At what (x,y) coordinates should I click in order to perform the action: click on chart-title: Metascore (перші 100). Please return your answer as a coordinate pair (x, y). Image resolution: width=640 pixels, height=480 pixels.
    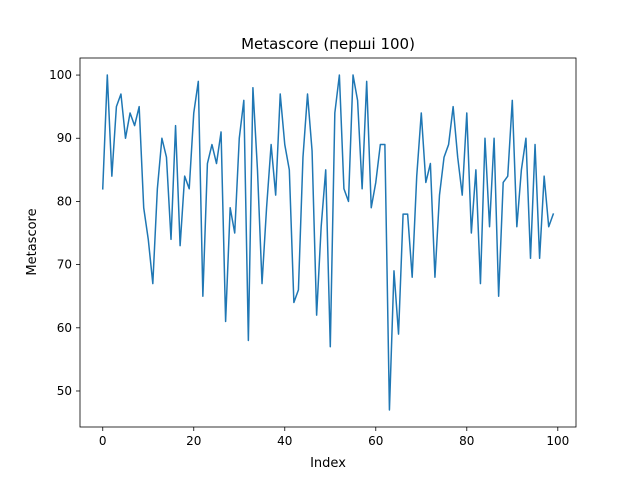
    Looking at the image, I should click on (328, 44).